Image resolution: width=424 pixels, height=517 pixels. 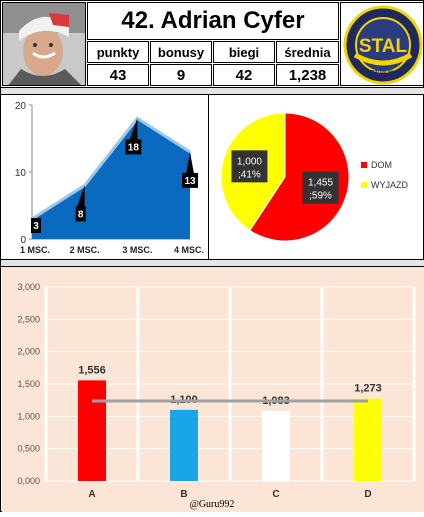 What do you see at coordinates (137, 250) in the screenshot?
I see `x-tick-label: 3 MSC.` at bounding box center [137, 250].